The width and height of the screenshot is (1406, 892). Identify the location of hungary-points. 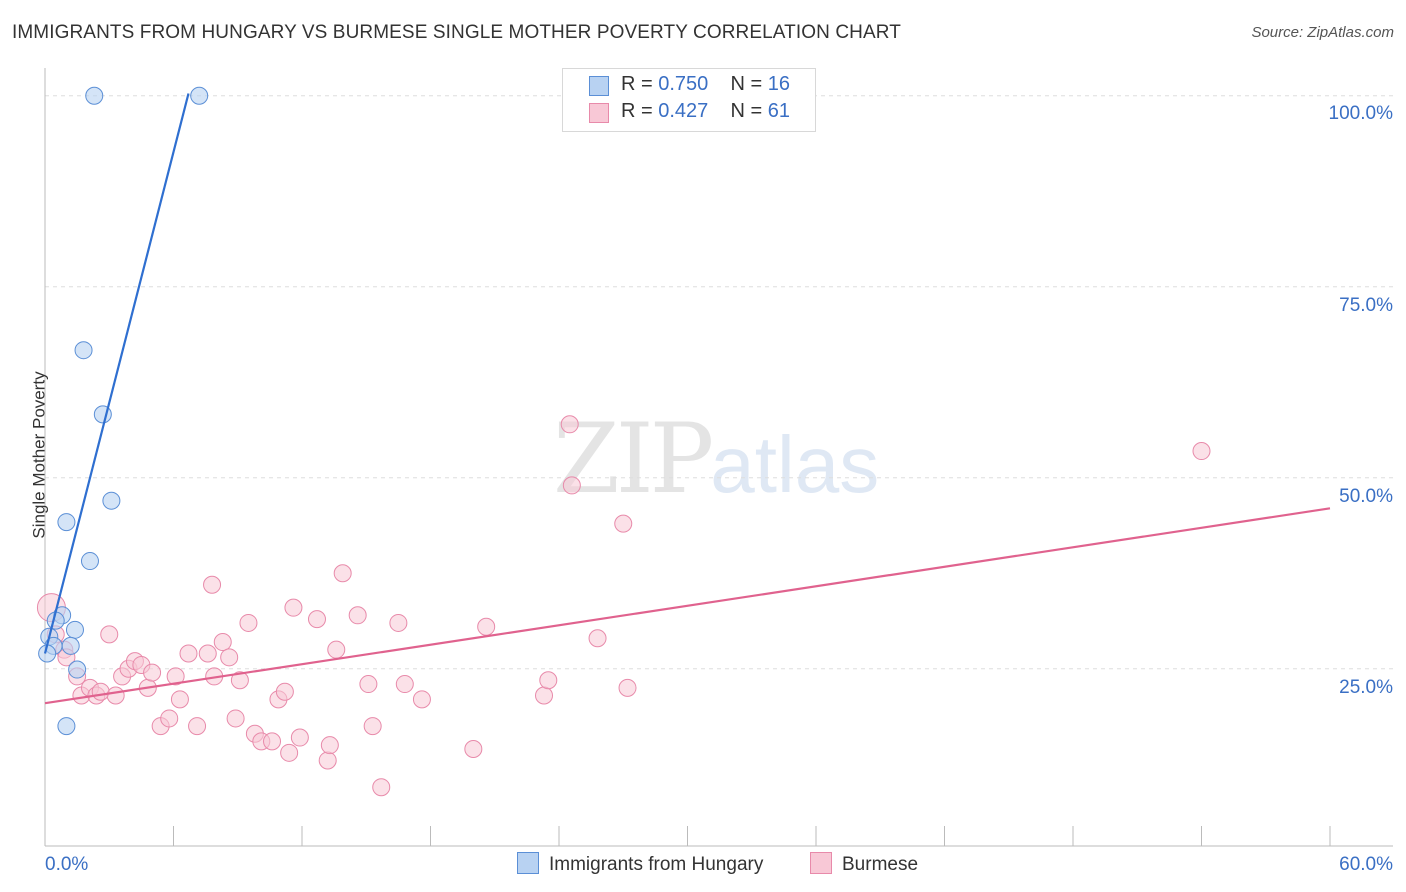
(123, 411).